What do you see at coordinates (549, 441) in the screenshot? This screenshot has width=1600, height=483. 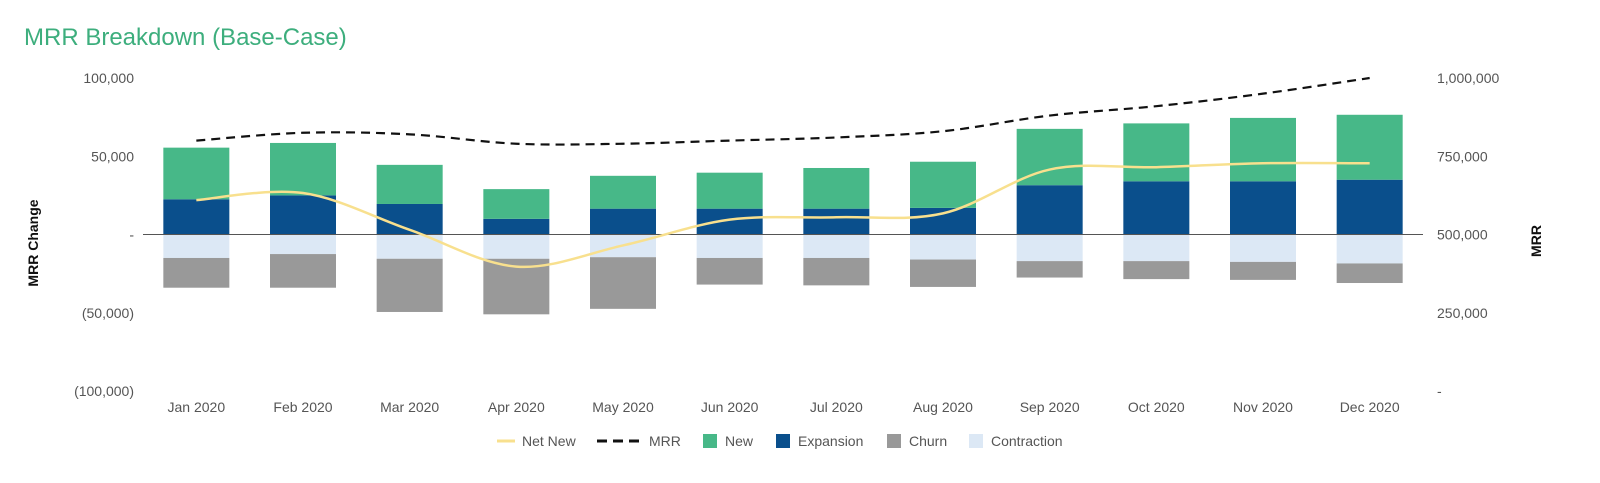 I see `legend-label: Net New` at bounding box center [549, 441].